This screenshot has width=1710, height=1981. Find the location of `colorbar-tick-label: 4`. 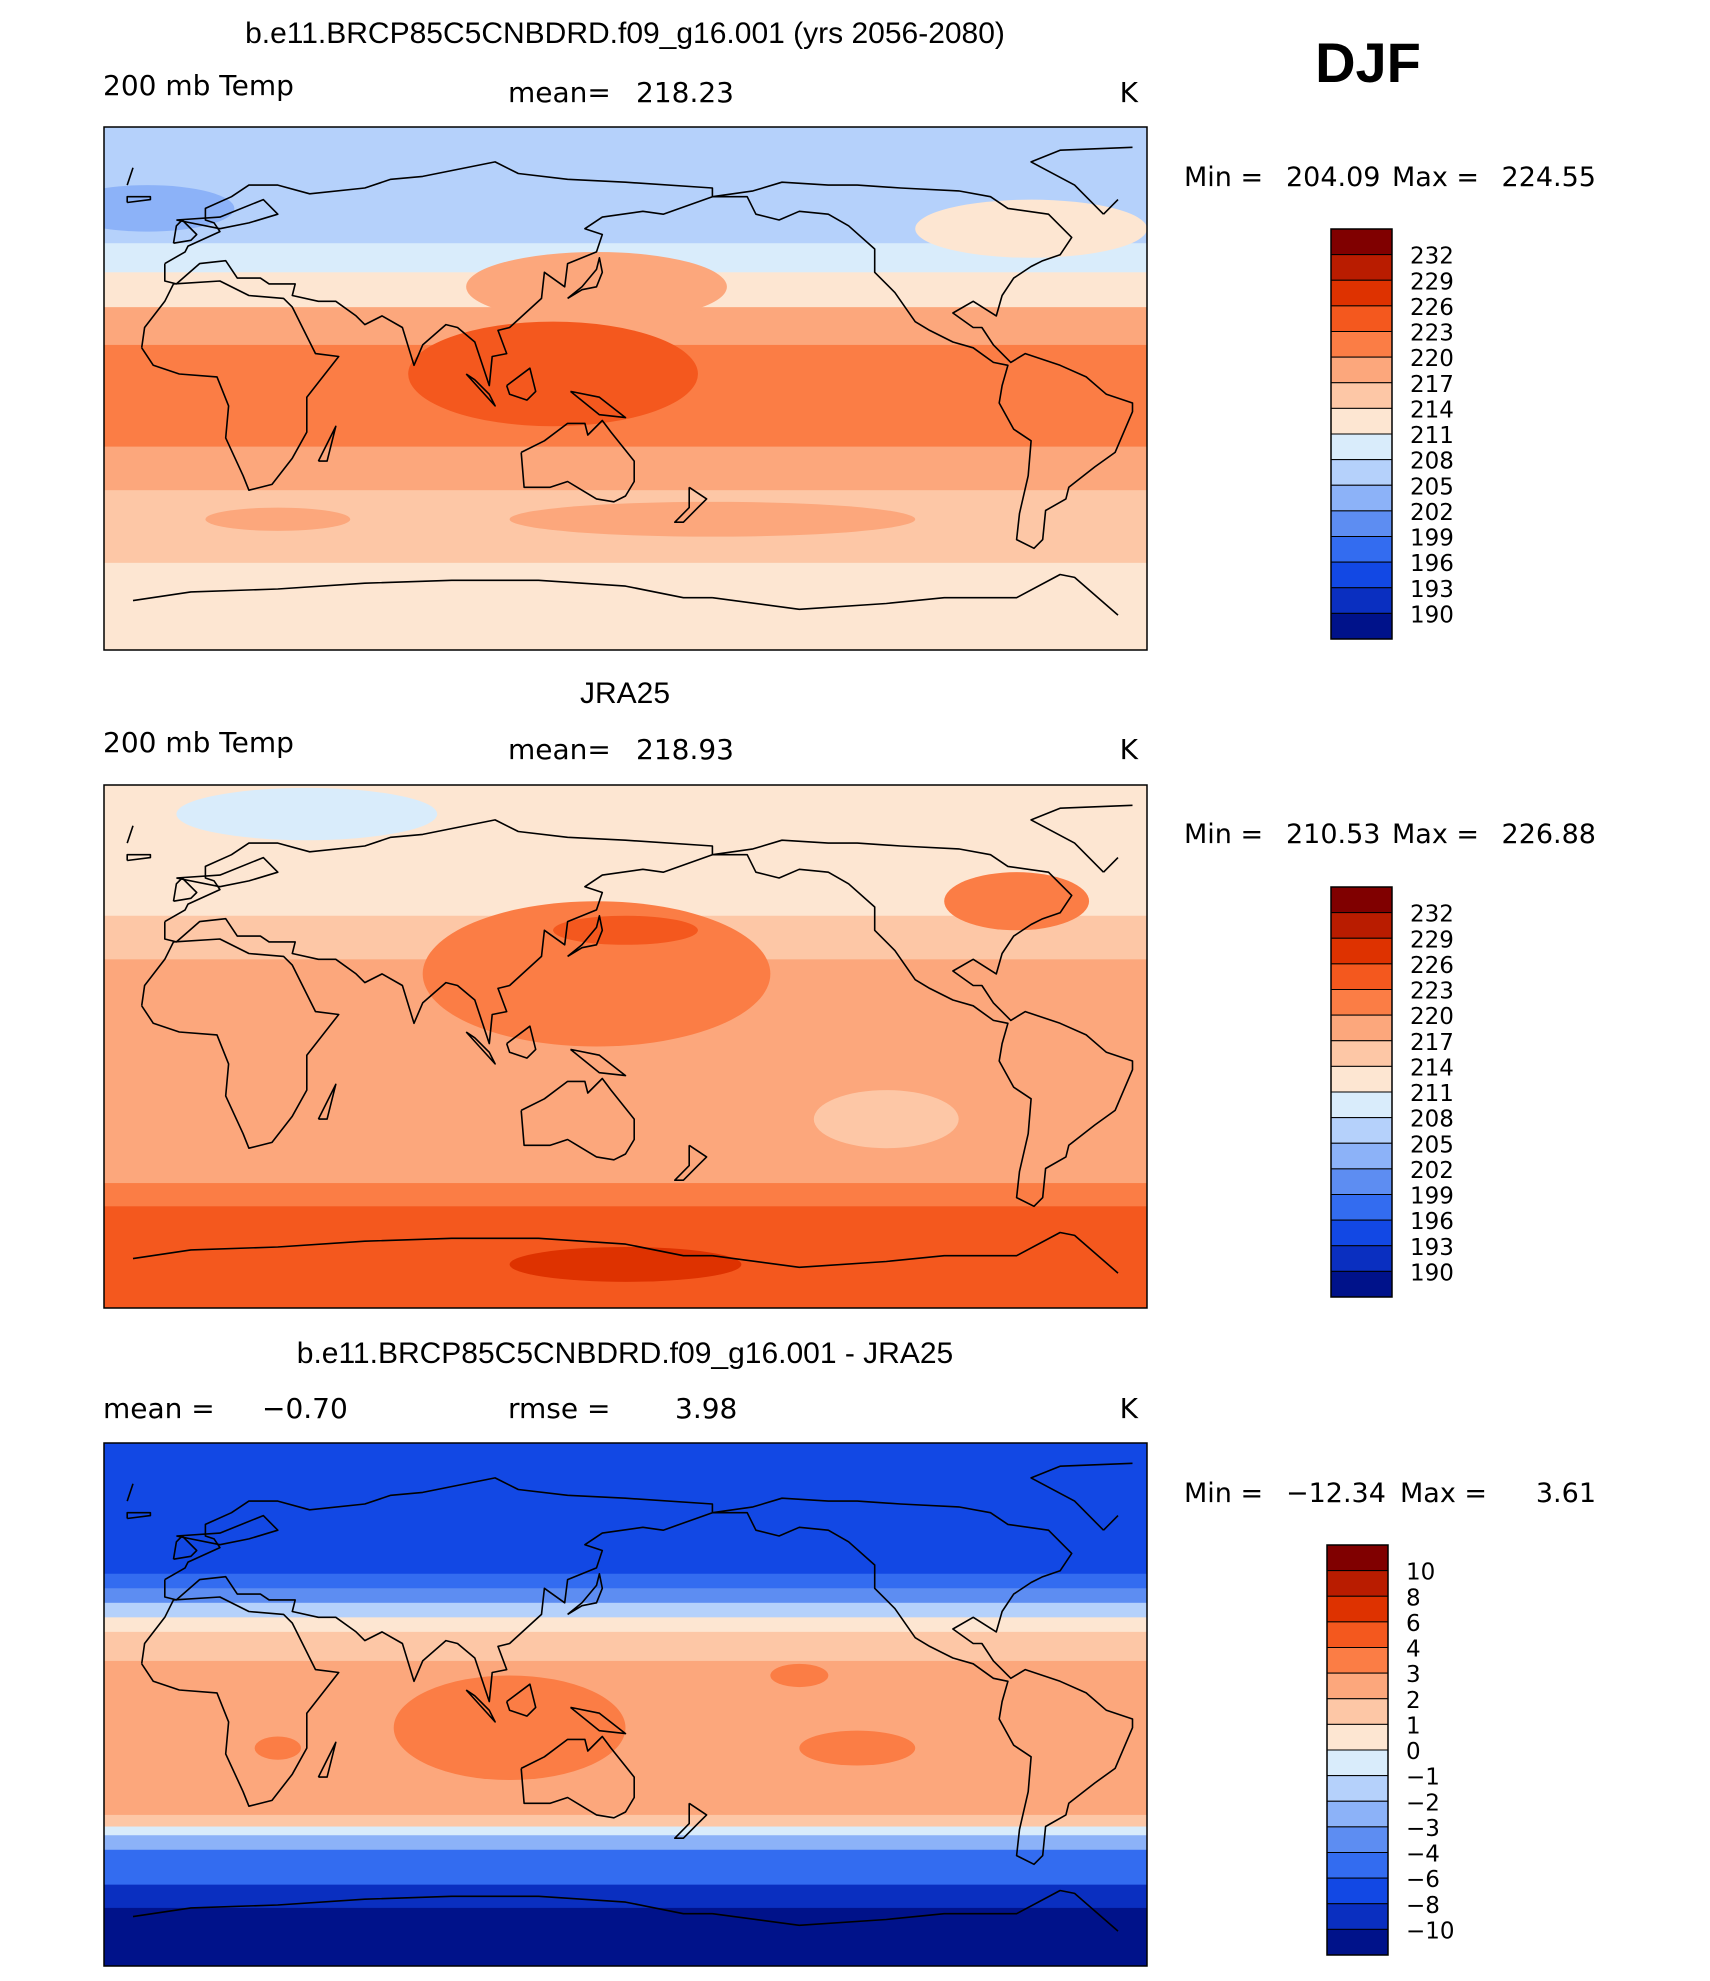

colorbar-tick-label: 4 is located at coordinates (1413, 1650).